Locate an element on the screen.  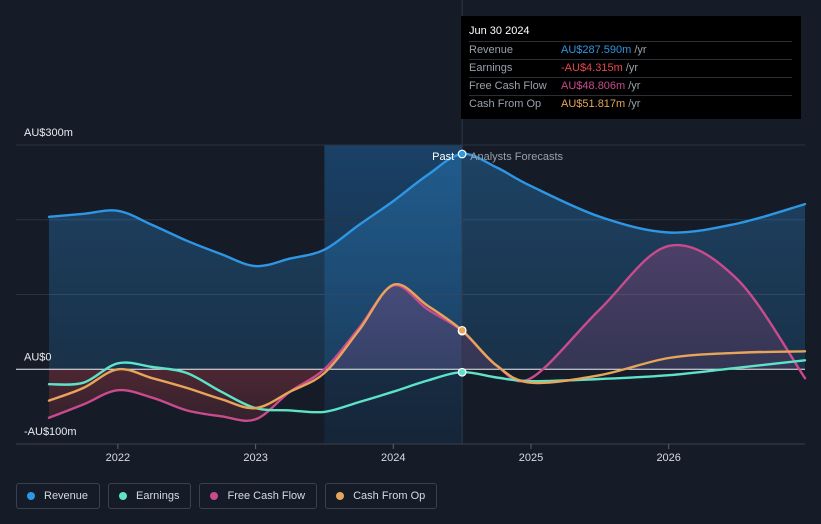
tooltip-value: AU$287.590m is located at coordinates (596, 50).